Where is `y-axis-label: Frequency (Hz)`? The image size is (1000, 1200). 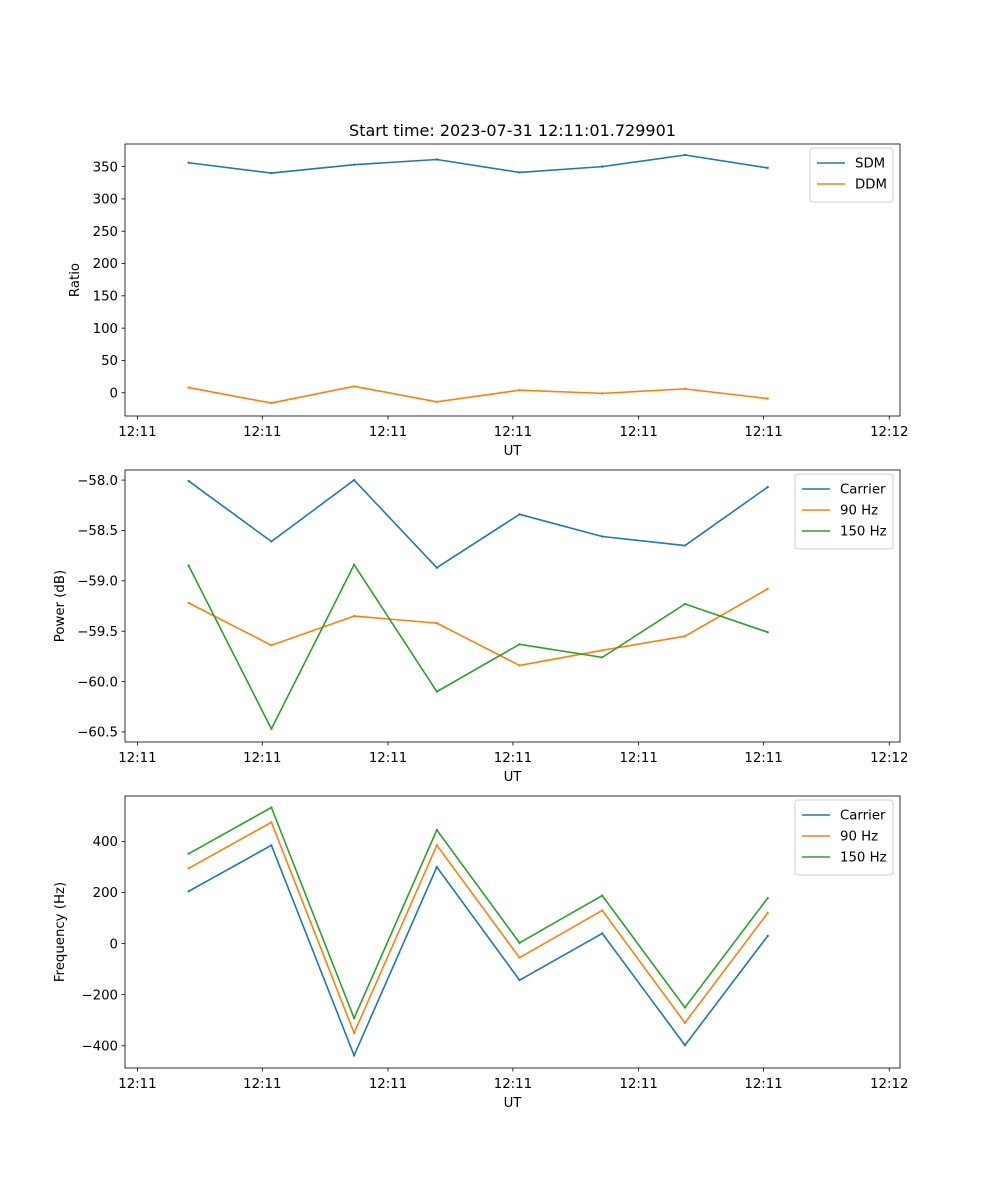
y-axis-label: Frequency (Hz) is located at coordinates (60, 932).